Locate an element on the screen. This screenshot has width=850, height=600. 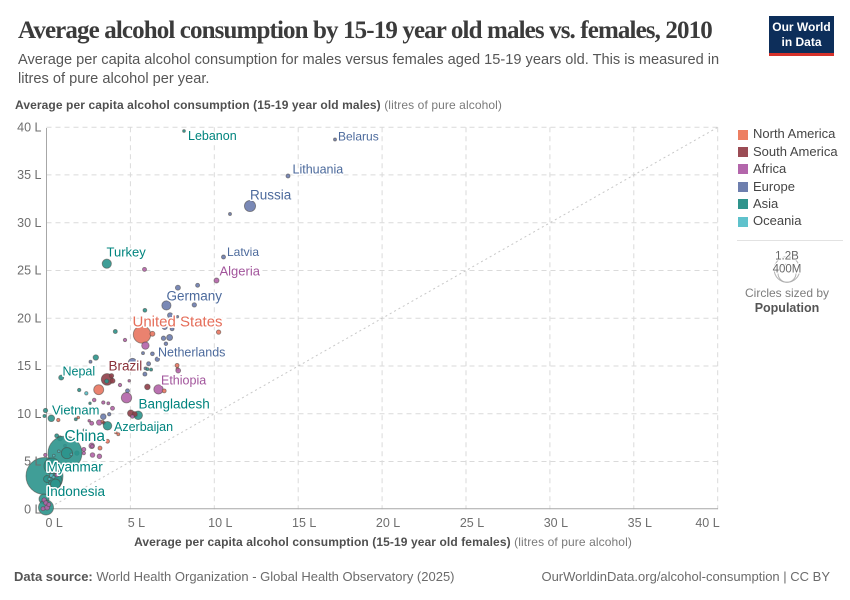
svg-text: 1.2B is located at coordinates (787, 257).